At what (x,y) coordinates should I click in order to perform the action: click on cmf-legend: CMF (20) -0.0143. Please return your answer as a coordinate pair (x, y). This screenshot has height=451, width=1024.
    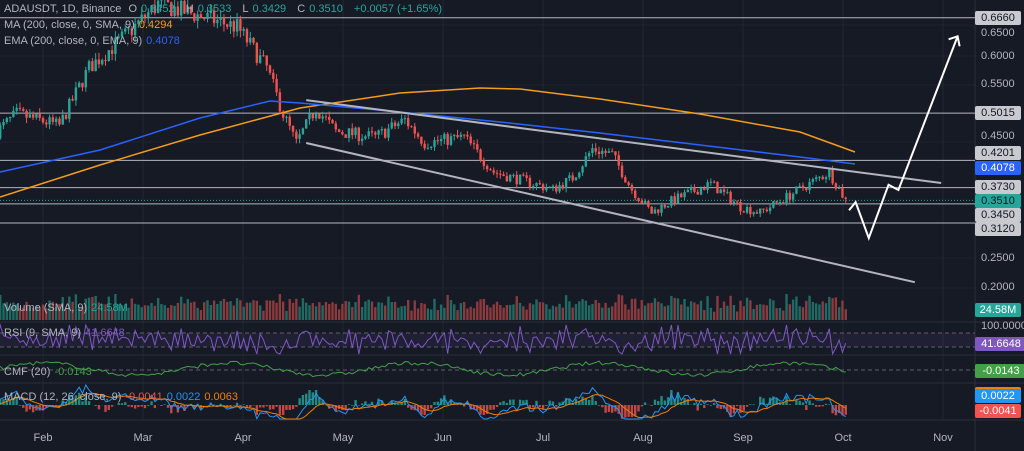
    Looking at the image, I should click on (48, 372).